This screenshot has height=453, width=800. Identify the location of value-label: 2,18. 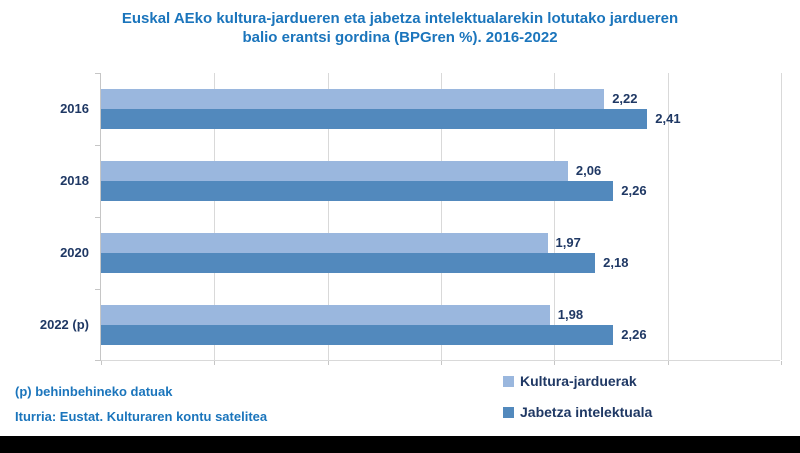
(616, 262).